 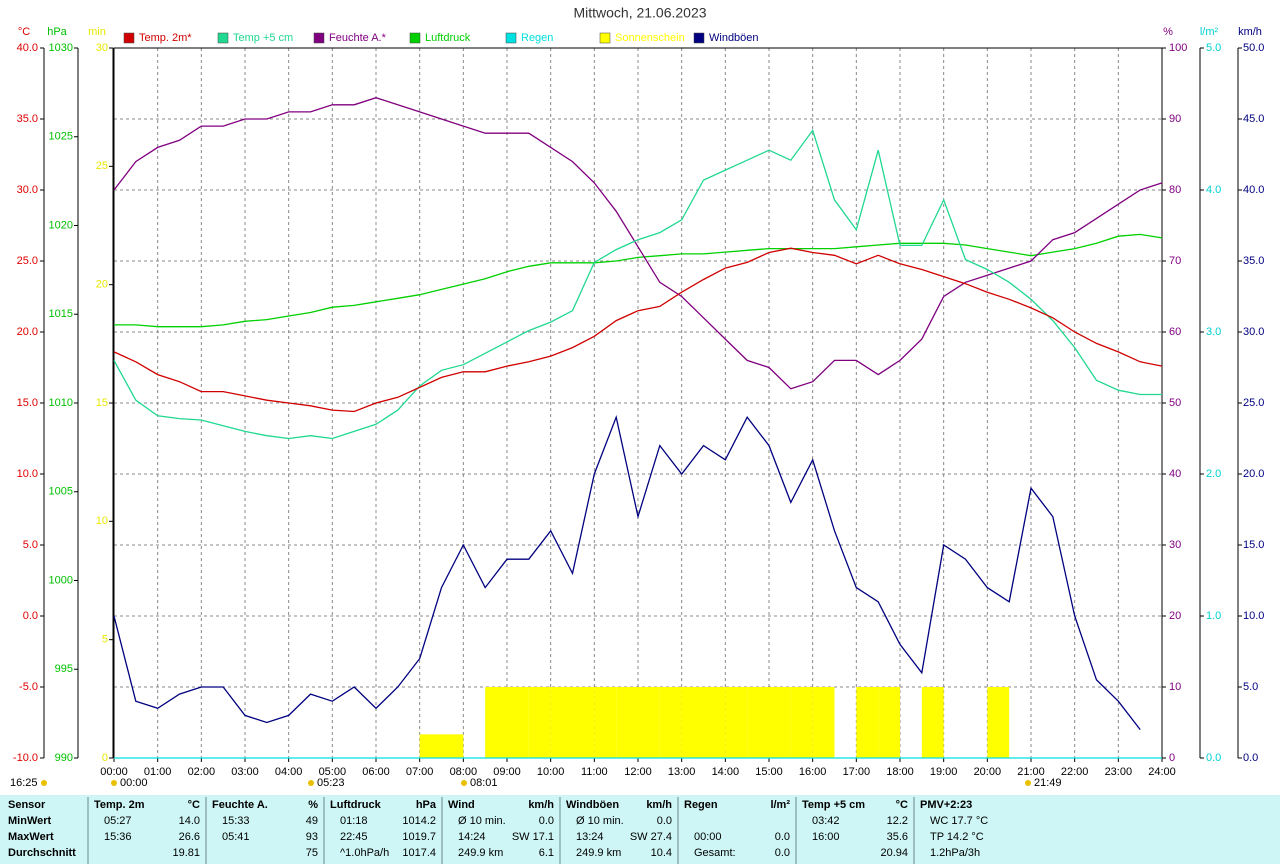 I want to click on y-tick-label: 25.0, so click(x=1253, y=403).